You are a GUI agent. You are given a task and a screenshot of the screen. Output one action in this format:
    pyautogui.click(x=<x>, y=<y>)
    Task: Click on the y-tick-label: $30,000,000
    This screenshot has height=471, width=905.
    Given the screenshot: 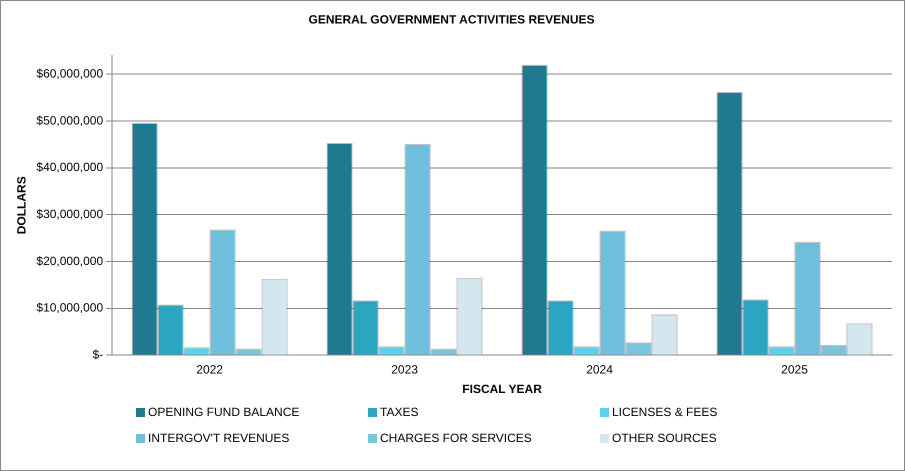 What is the action you would take?
    pyautogui.click(x=70, y=213)
    